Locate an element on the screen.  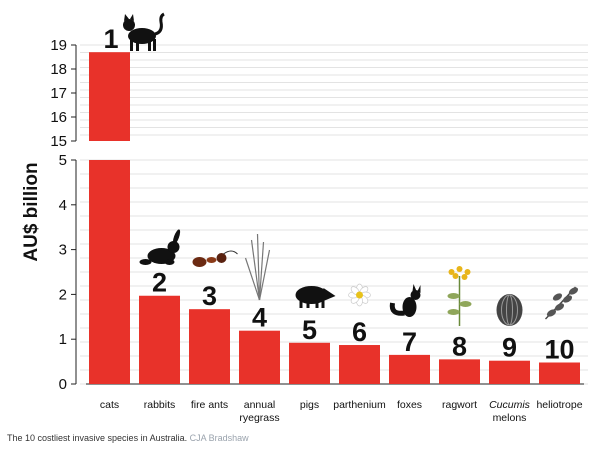
y-tick-label: 3 is located at coordinates (63, 250).